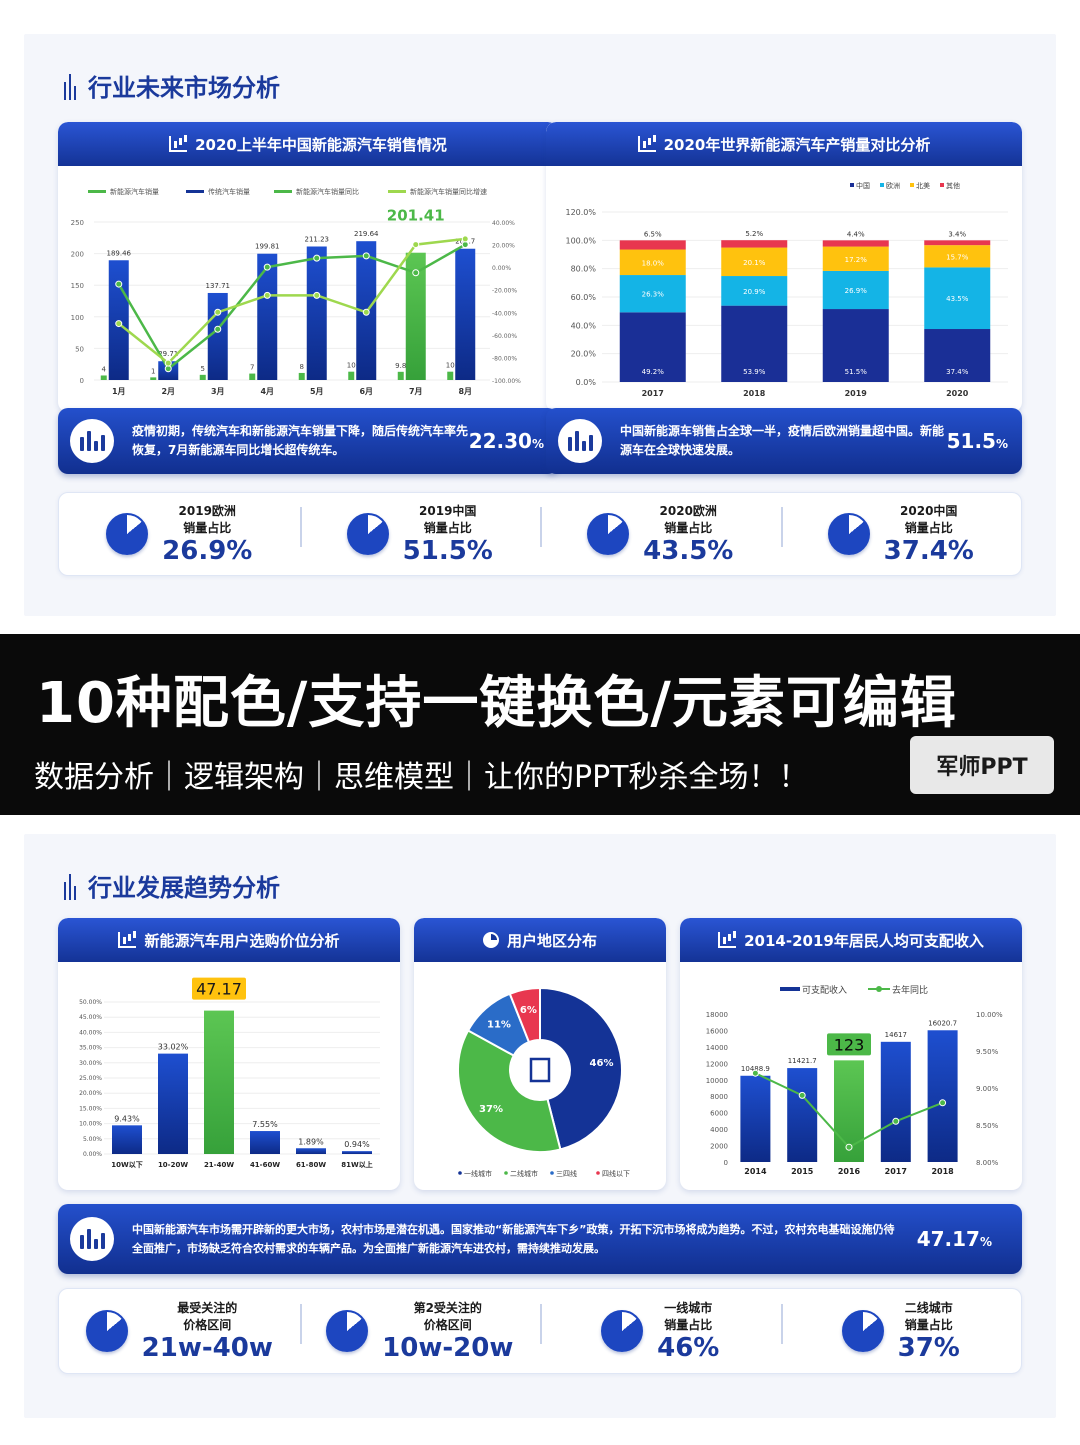 This screenshot has width=1080, height=1445. Describe the element at coordinates (755, 1069) in the screenshot. I see `bar-label: 10488.9` at that location.